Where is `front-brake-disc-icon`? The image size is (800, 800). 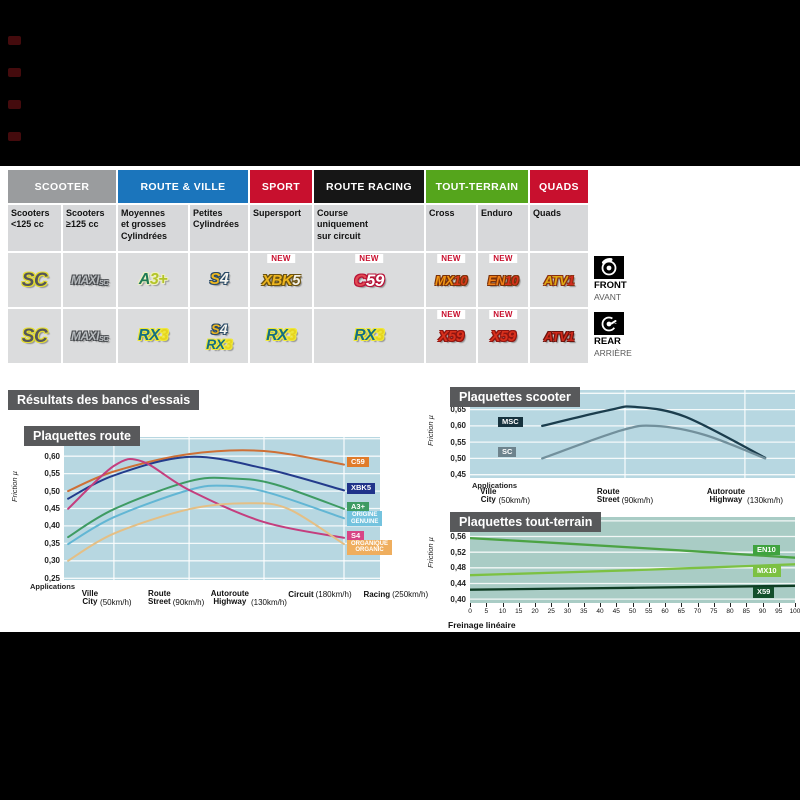 front-brake-disc-icon is located at coordinates (609, 267).